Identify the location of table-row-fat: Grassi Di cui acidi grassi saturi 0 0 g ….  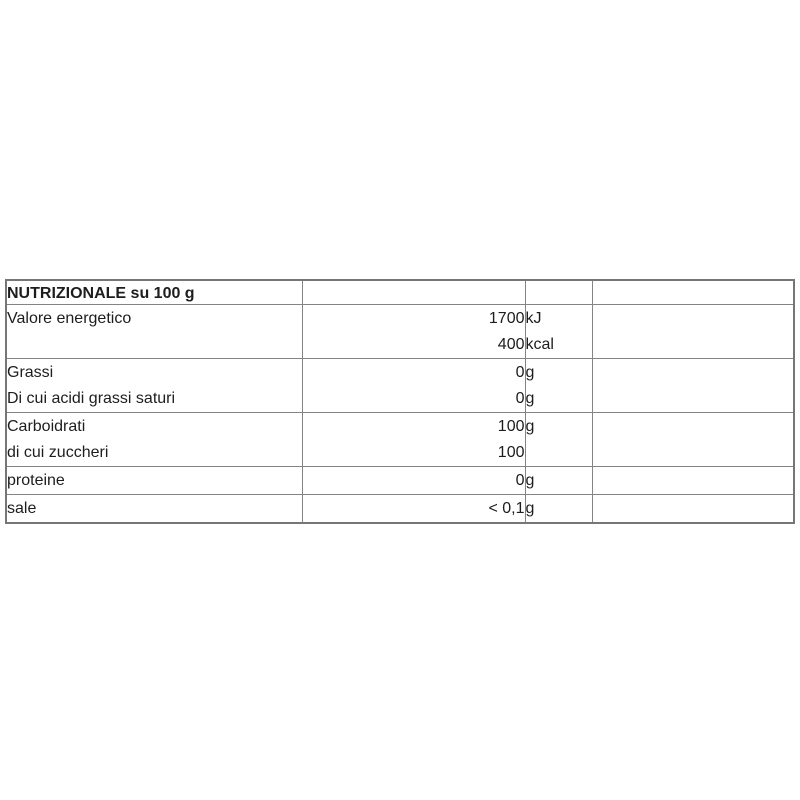
(400, 385).